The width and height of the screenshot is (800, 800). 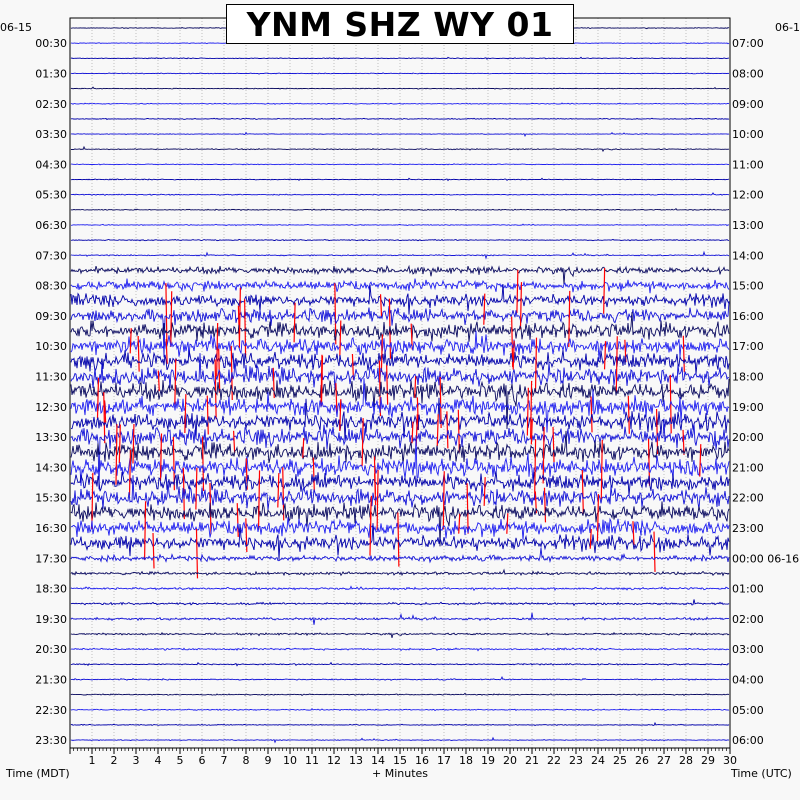 I want to click on left-time-label: 02:30, so click(x=51, y=104).